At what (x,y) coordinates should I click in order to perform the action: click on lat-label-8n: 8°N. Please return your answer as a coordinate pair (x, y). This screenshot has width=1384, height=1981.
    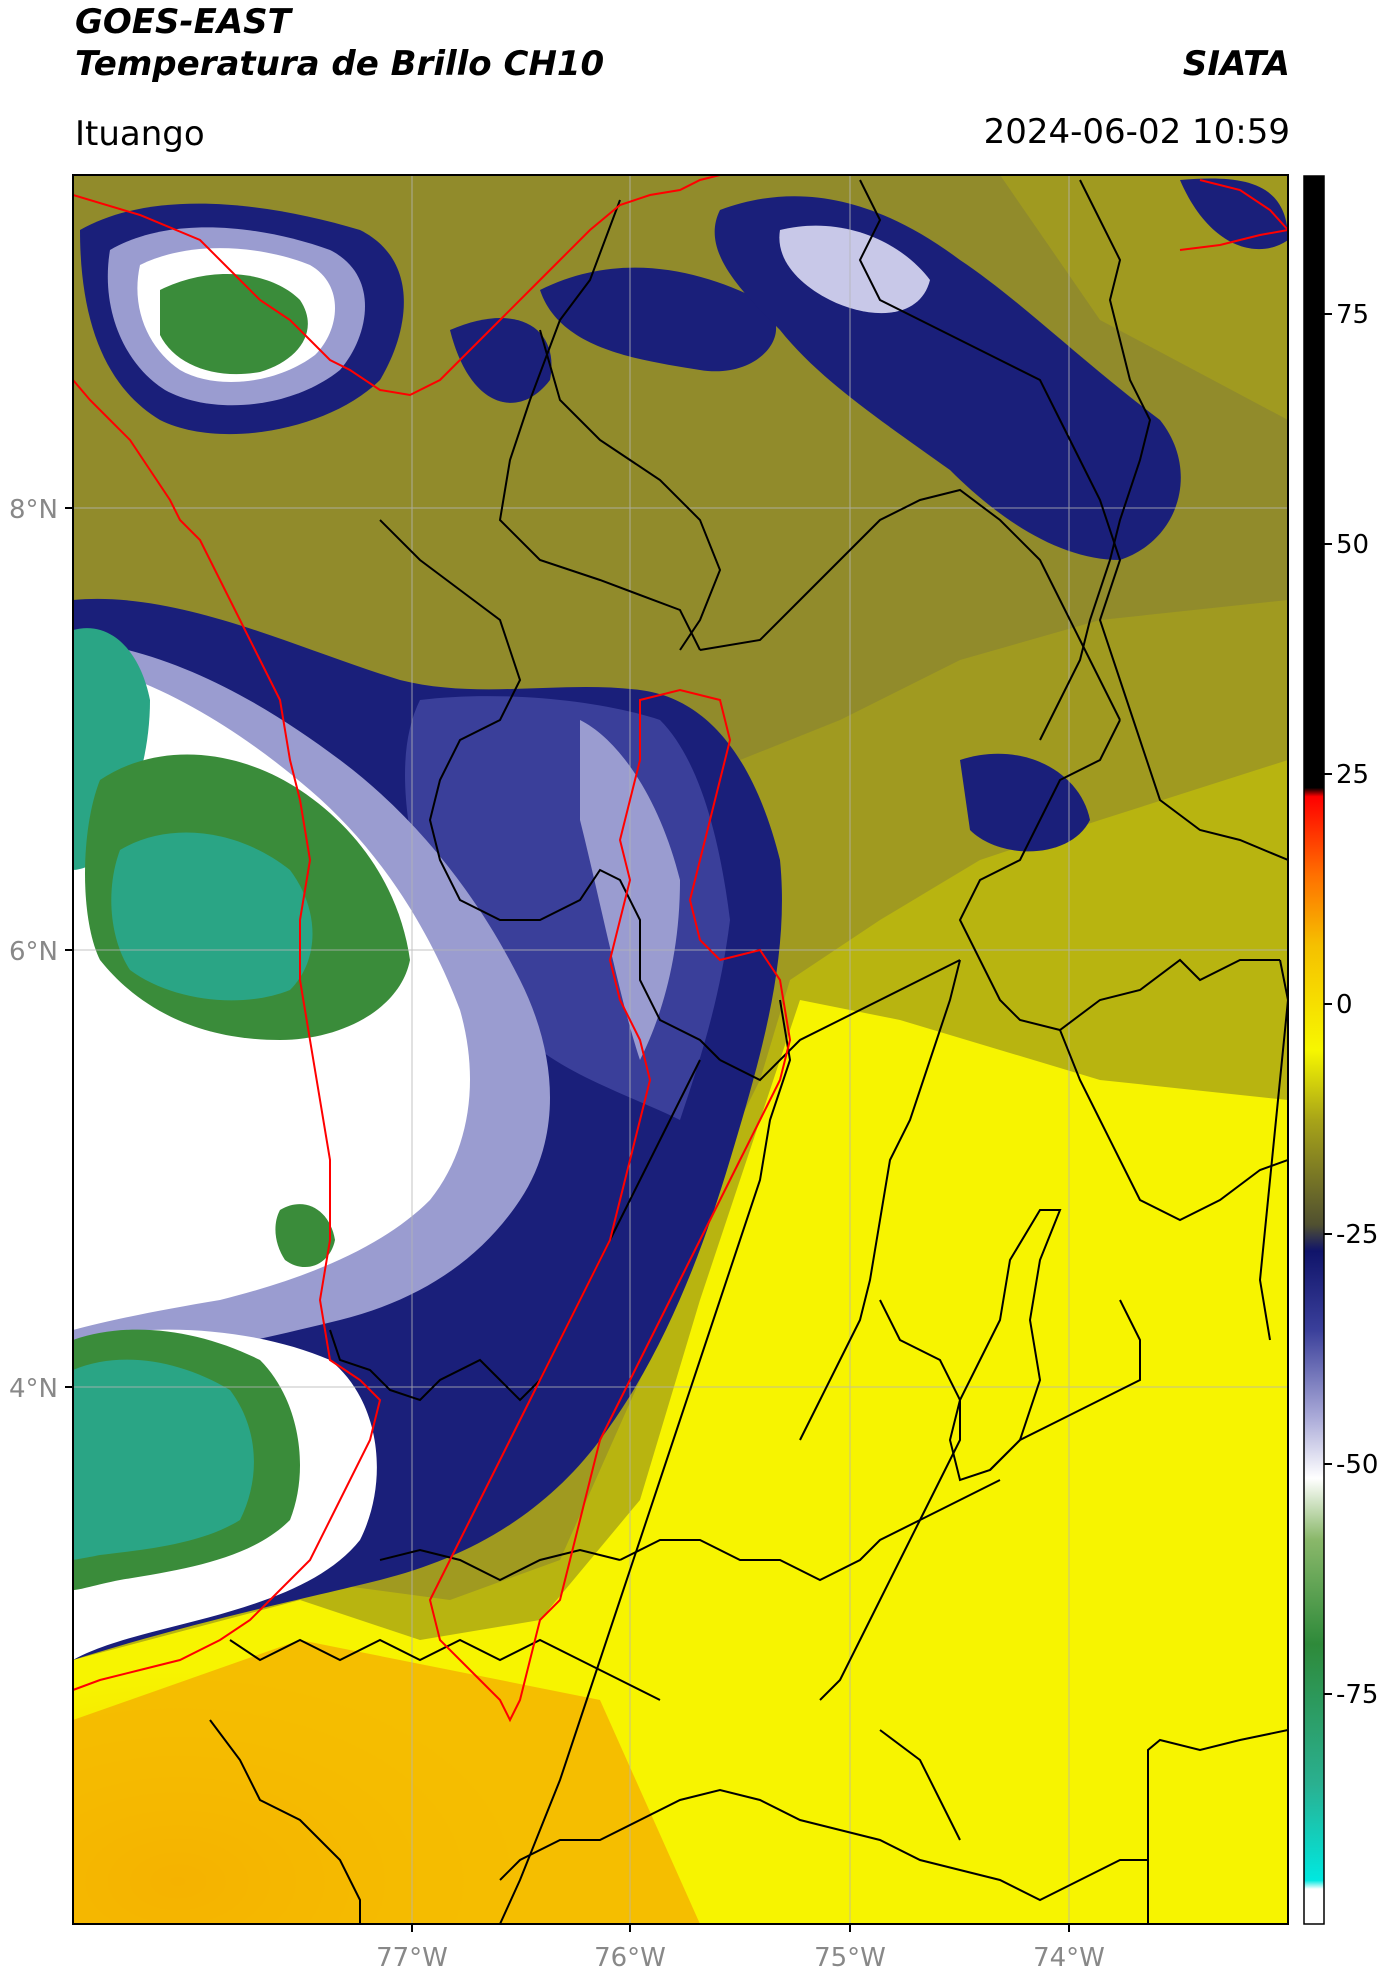
    Looking at the image, I should click on (33, 510).